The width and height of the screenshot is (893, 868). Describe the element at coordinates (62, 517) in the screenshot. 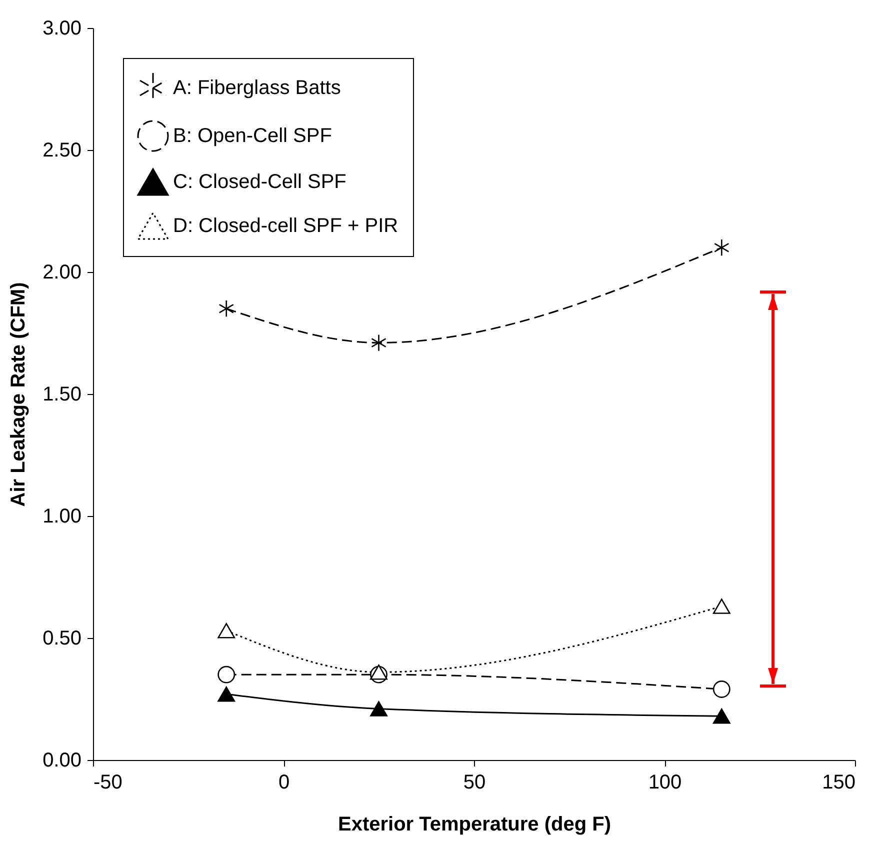

I see `y-tick-label: 1.00` at that location.